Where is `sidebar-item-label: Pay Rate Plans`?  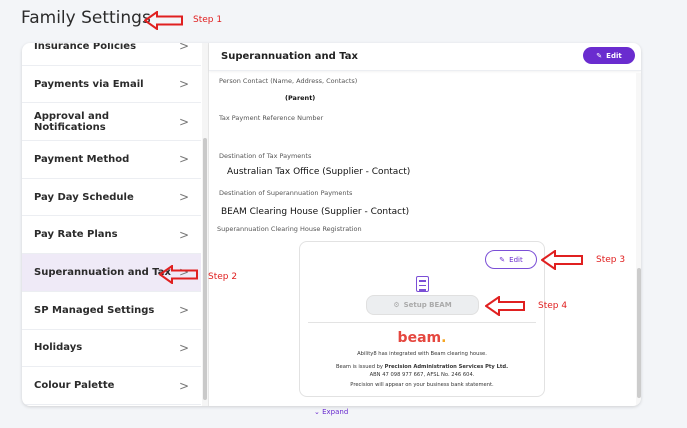
sidebar-item-label: Pay Rate Plans is located at coordinates (76, 235).